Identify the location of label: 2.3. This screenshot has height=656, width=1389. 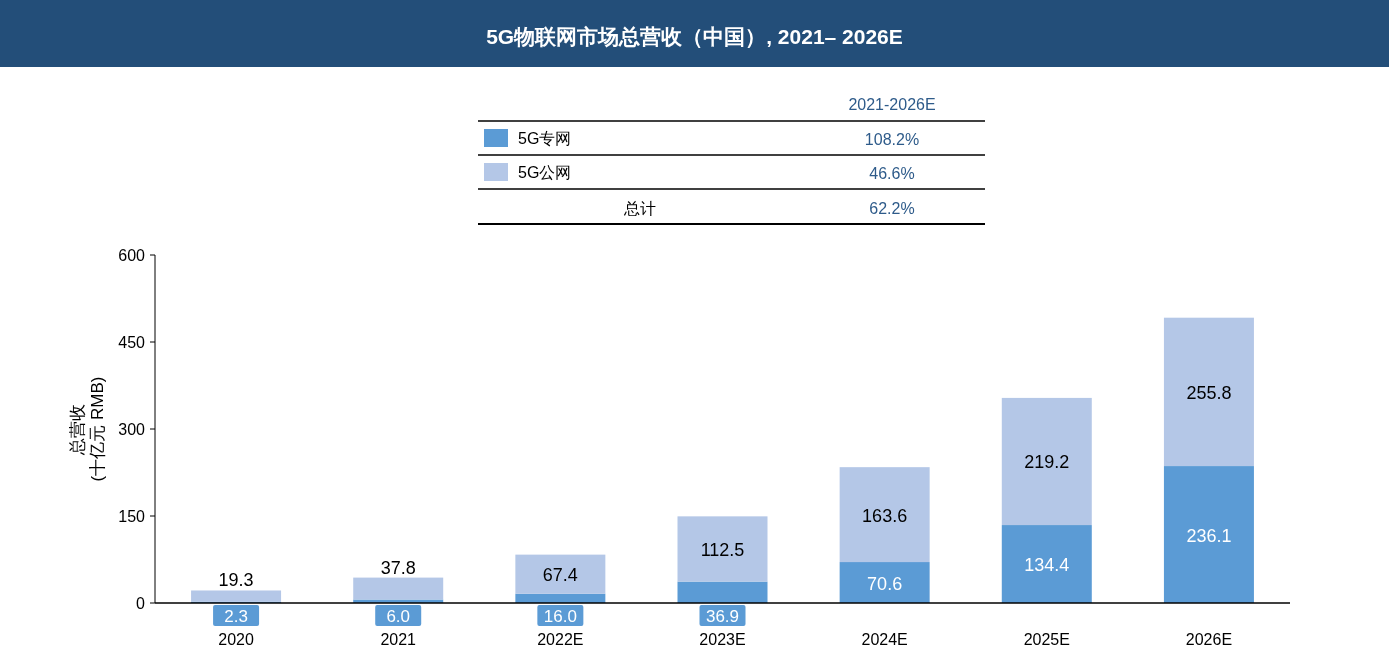
(236, 615).